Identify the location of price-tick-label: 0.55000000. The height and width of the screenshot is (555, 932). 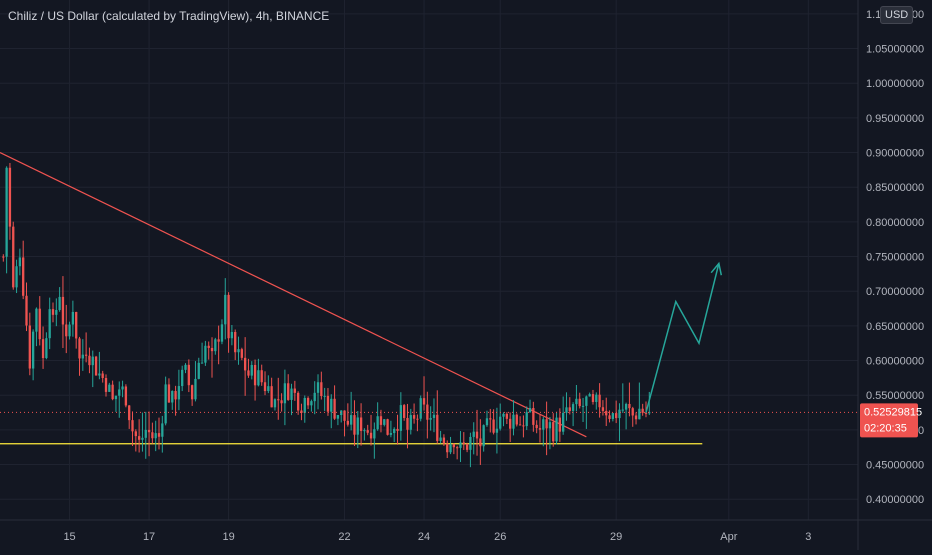
(895, 396).